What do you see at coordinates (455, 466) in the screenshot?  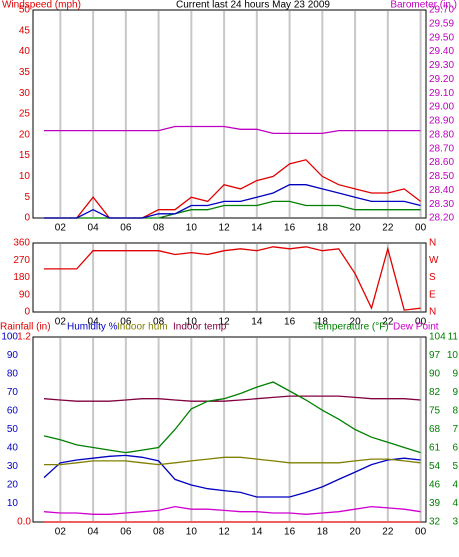 I see `y4-tick-label: 5` at bounding box center [455, 466].